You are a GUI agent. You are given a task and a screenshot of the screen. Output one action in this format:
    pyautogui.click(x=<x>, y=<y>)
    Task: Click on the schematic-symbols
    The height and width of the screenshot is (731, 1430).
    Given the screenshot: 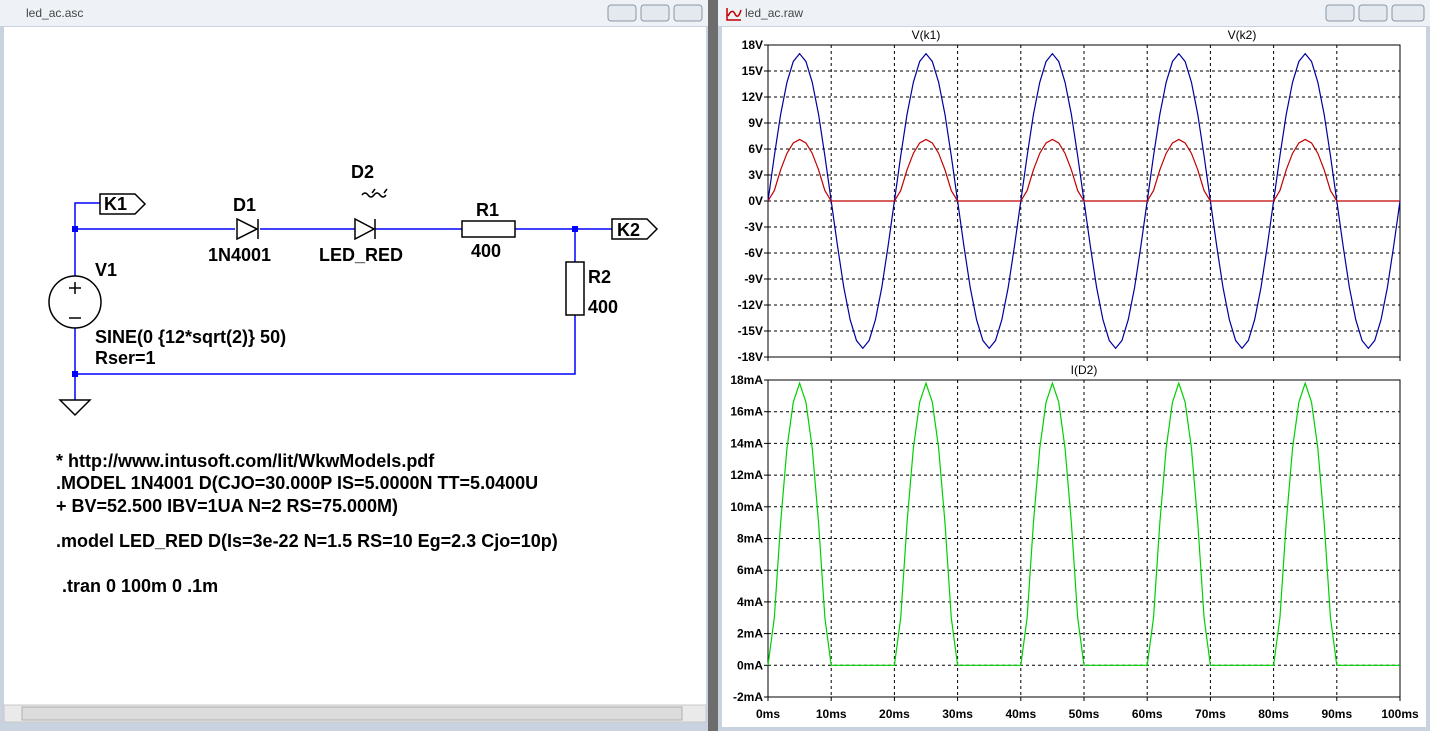 What is the action you would take?
    pyautogui.click(x=353, y=302)
    